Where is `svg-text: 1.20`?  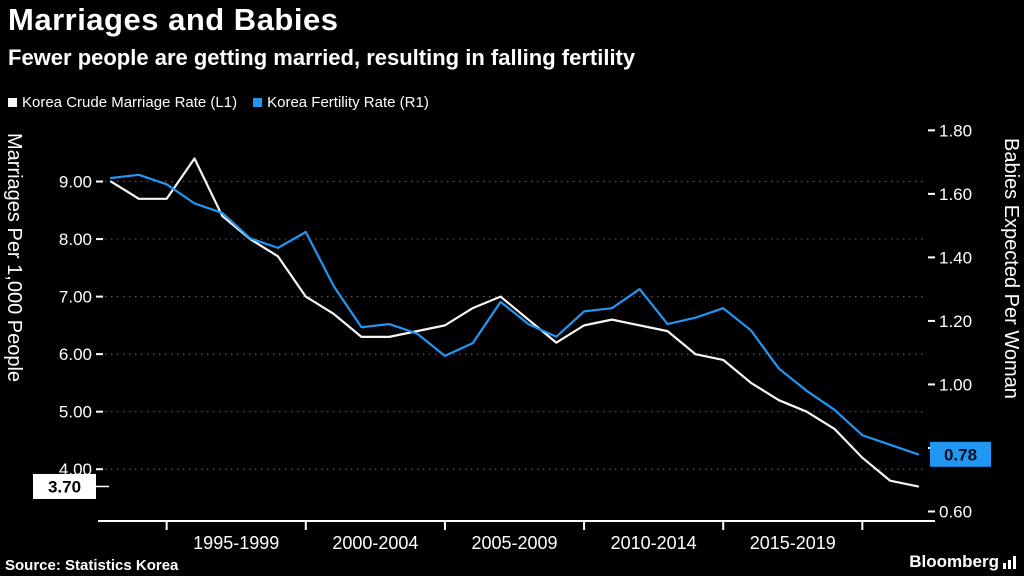
svg-text: 1.20 is located at coordinates (955, 321).